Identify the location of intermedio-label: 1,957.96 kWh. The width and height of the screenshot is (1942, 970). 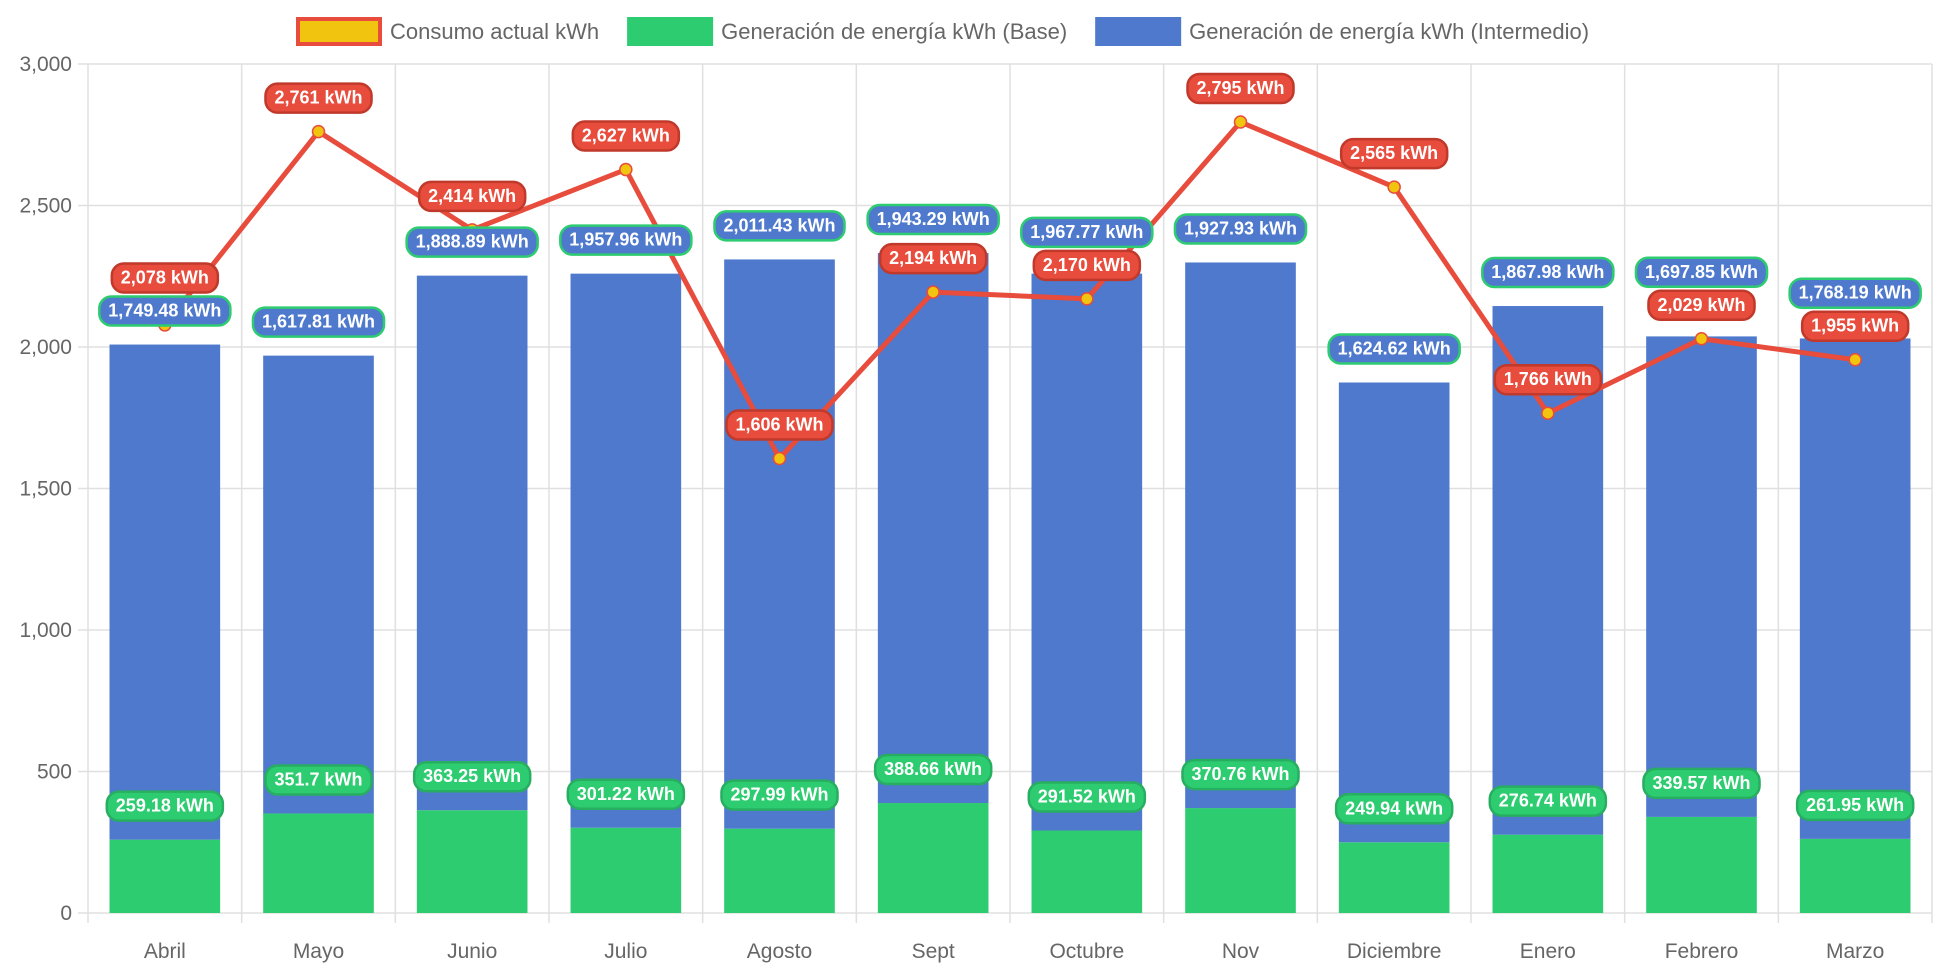
(626, 240).